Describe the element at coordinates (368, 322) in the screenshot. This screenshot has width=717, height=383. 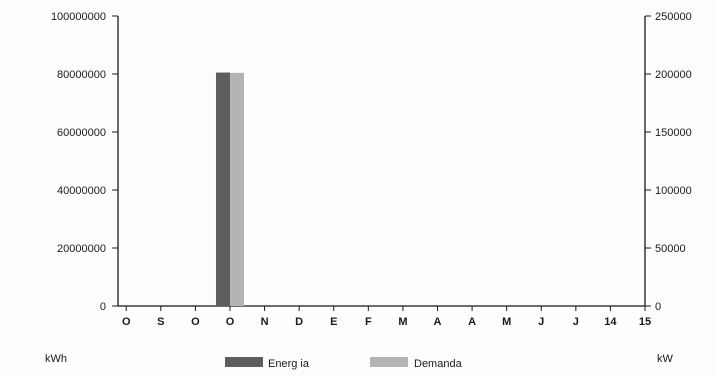
I see `x-tick-label: F` at that location.